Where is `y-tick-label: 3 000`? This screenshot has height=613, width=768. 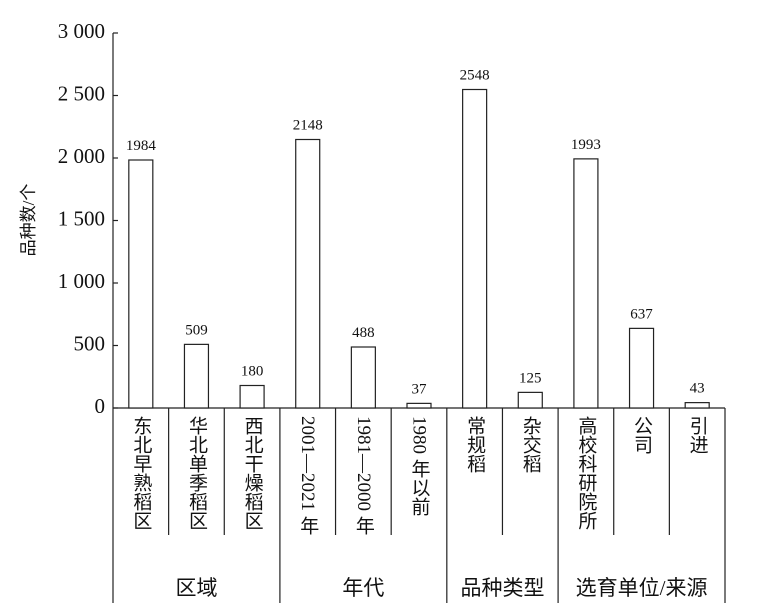 y-tick-label: 3 000 is located at coordinates (81, 31).